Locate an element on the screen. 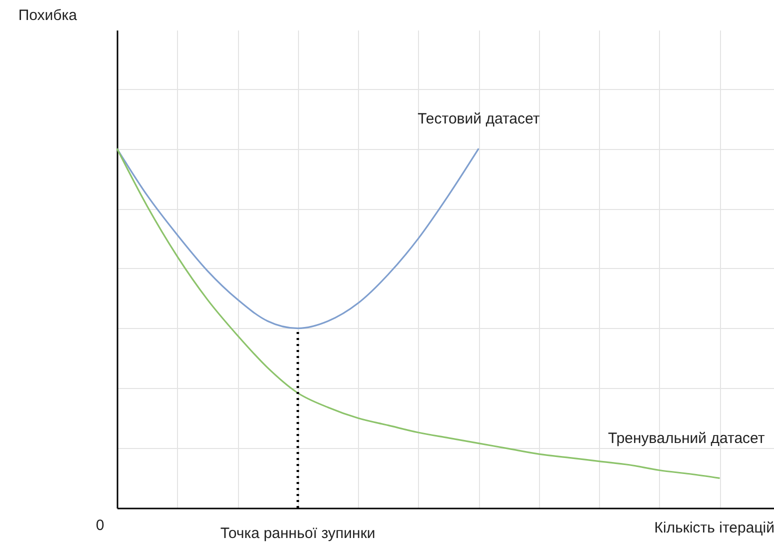 The width and height of the screenshot is (774, 552). text: 0 is located at coordinates (100, 525).